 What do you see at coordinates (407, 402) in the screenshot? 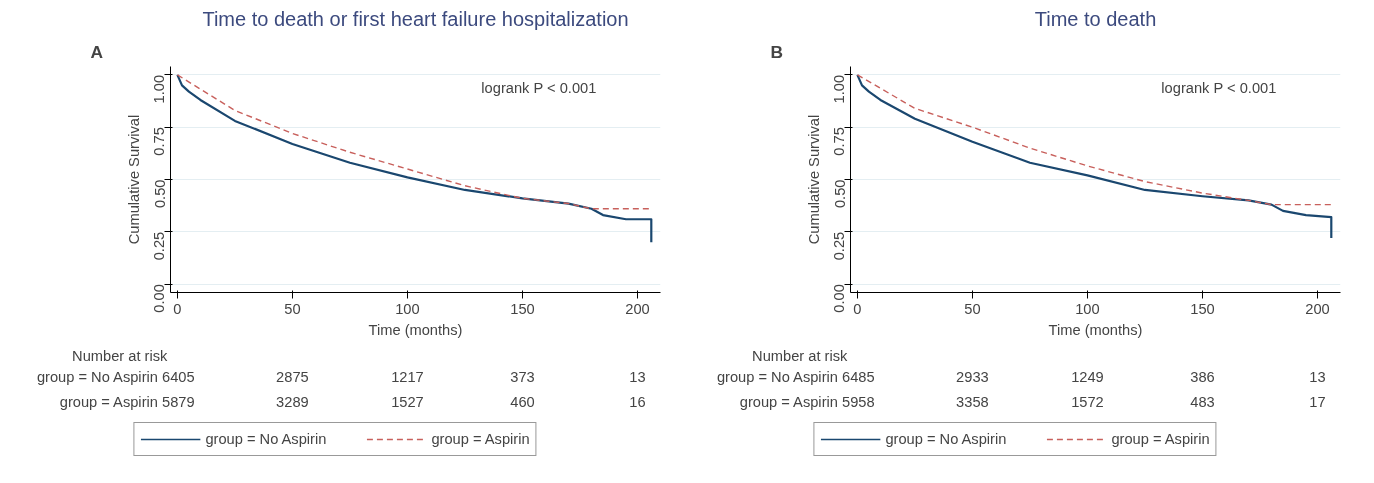
I see `text: 1527` at bounding box center [407, 402].